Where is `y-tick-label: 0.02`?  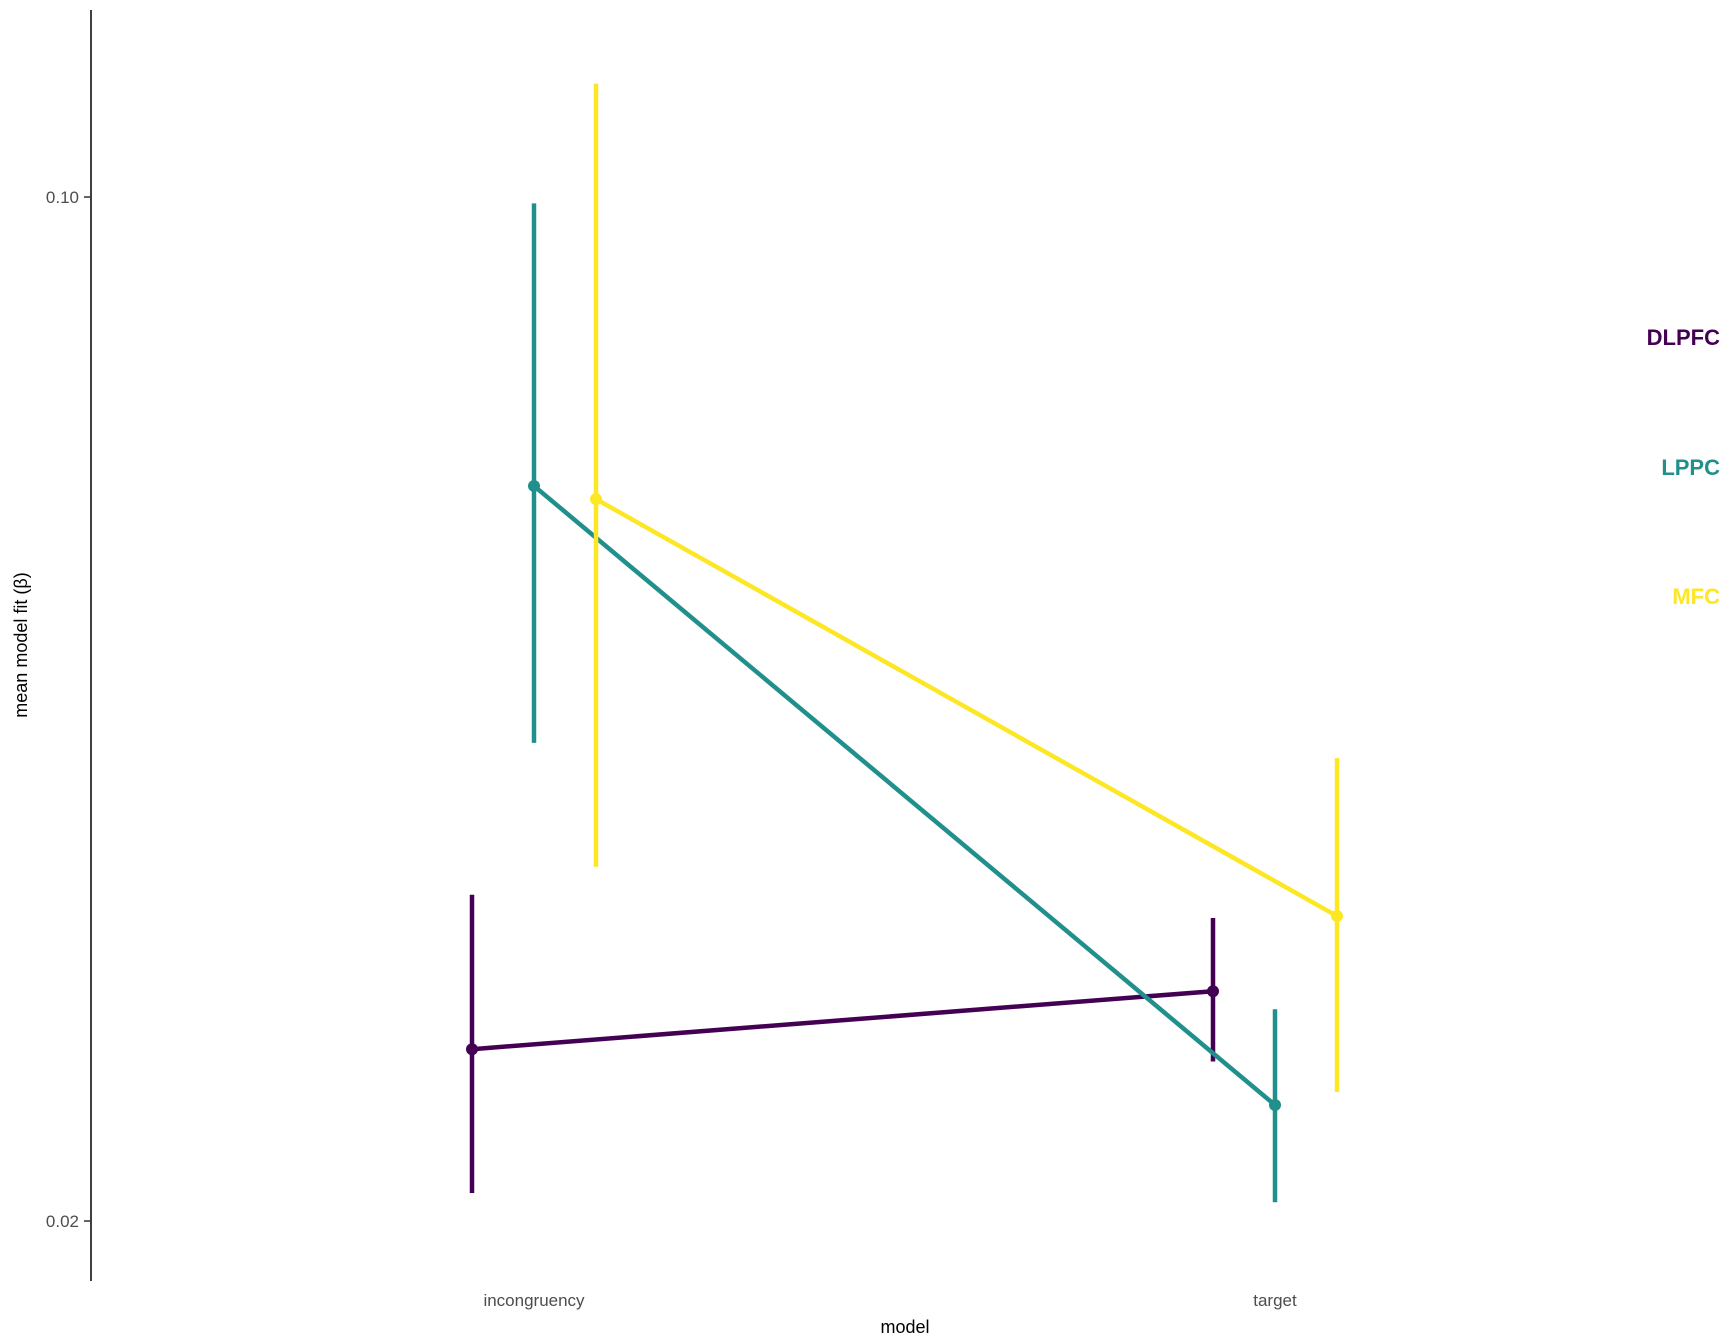 y-tick-label: 0.02 is located at coordinates (62, 1221).